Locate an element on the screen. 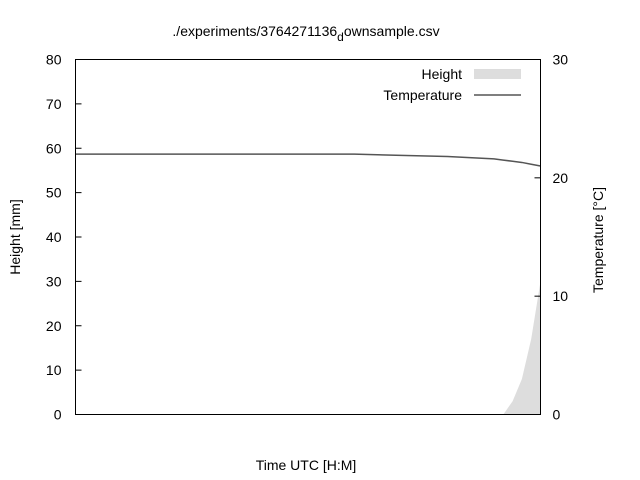  y-tick-label: 70 is located at coordinates (54, 104).